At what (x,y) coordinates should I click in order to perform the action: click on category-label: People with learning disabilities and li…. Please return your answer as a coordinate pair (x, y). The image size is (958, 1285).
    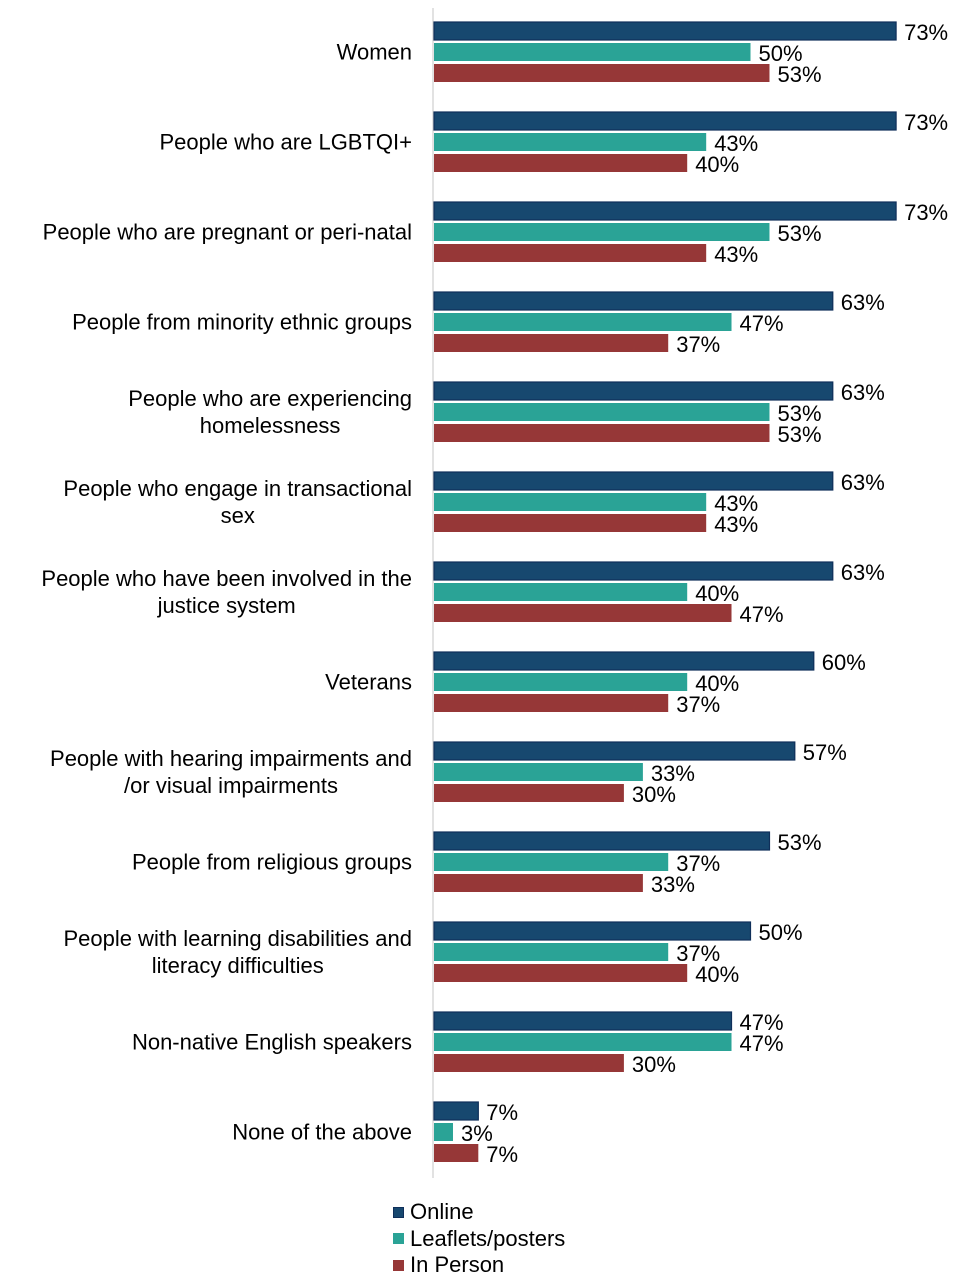
    Looking at the image, I should click on (237, 952).